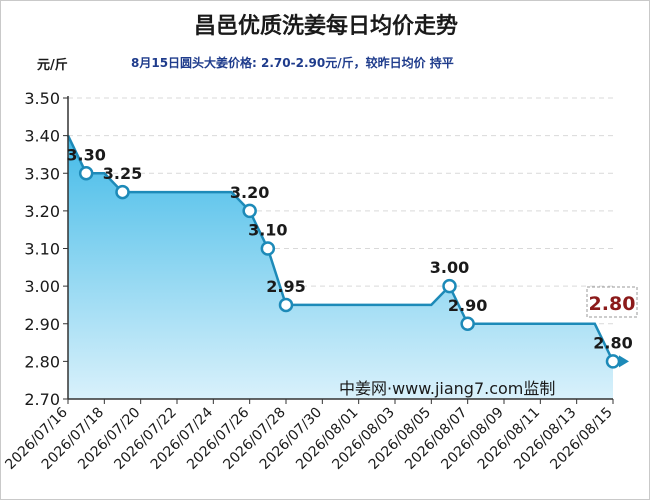 The image size is (650, 500). What do you see at coordinates (42, 173) in the screenshot?
I see `y-tick-label: 3.30` at bounding box center [42, 173].